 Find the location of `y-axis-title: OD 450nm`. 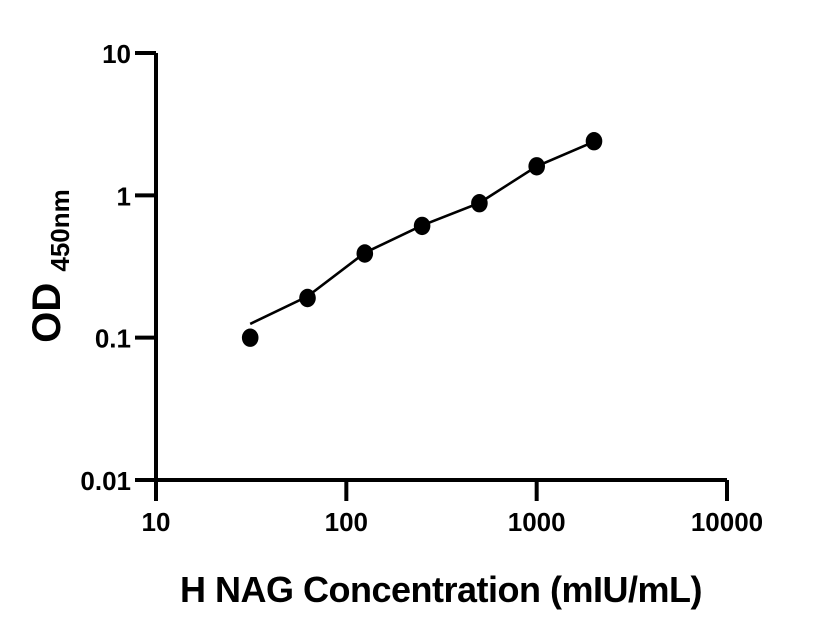

y-axis-title: OD 450nm is located at coordinates (50, 266).